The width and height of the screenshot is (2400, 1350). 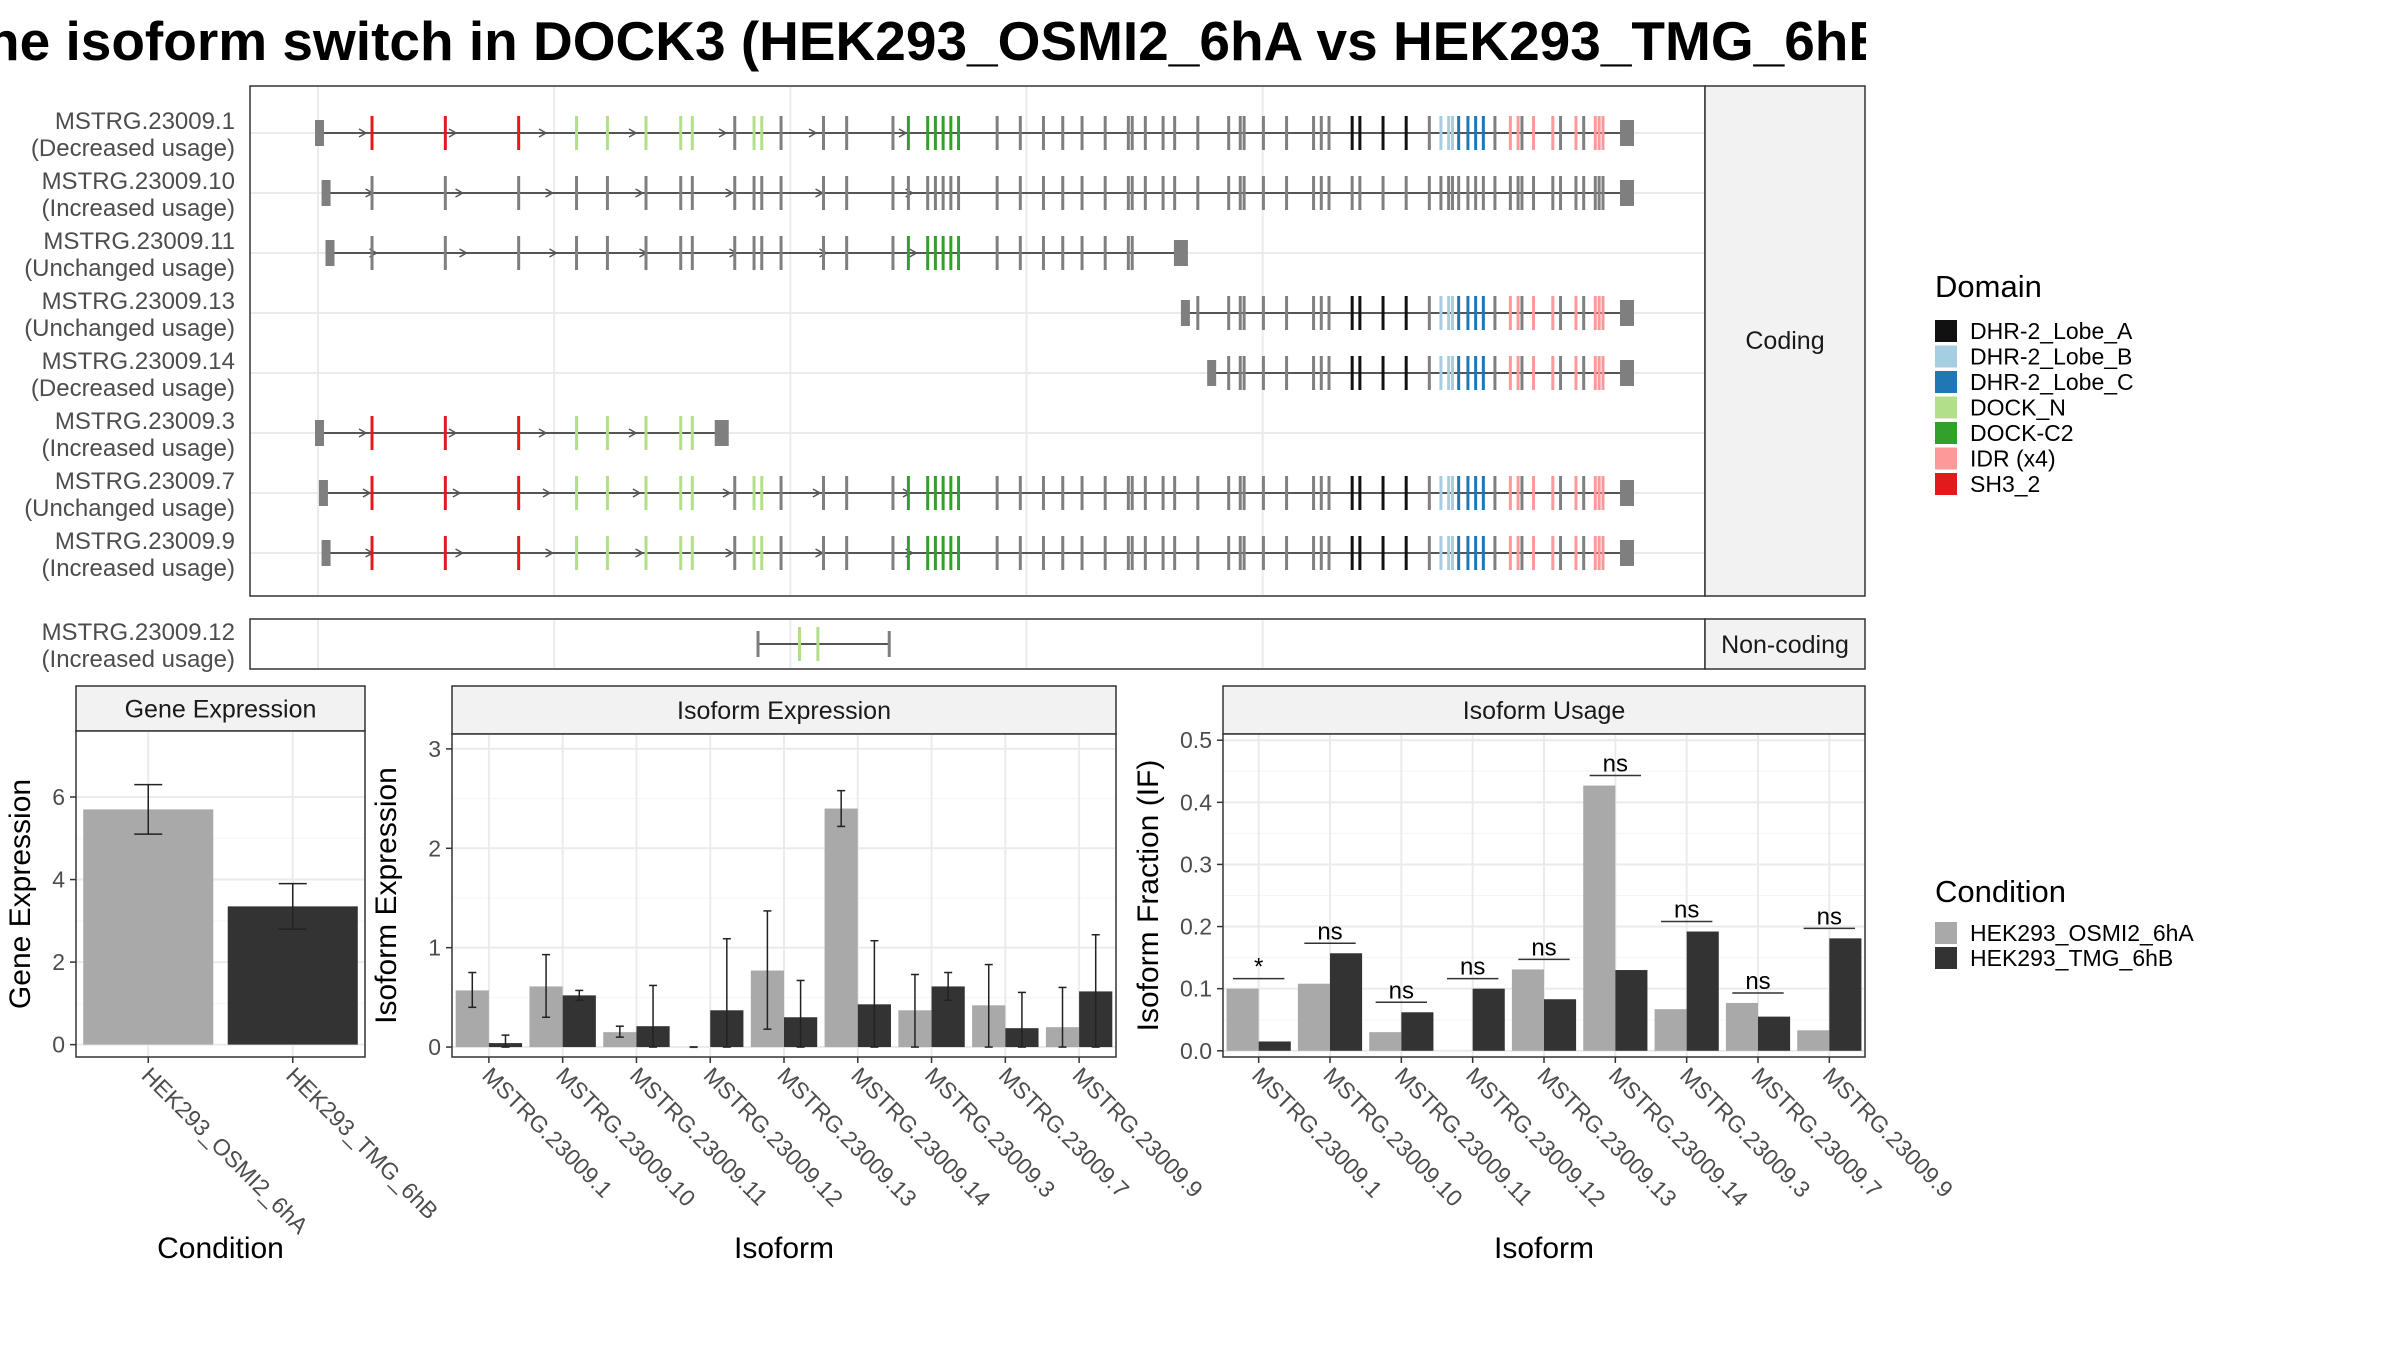 I want to click on y-axis-title: Isoform Fraction (IF), so click(x=1148, y=896).